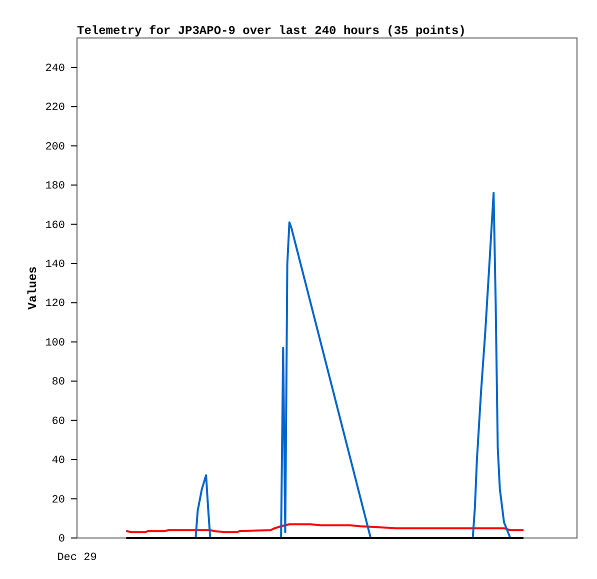 This screenshot has height=579, width=597. I want to click on text: Dec 29, so click(77, 558).